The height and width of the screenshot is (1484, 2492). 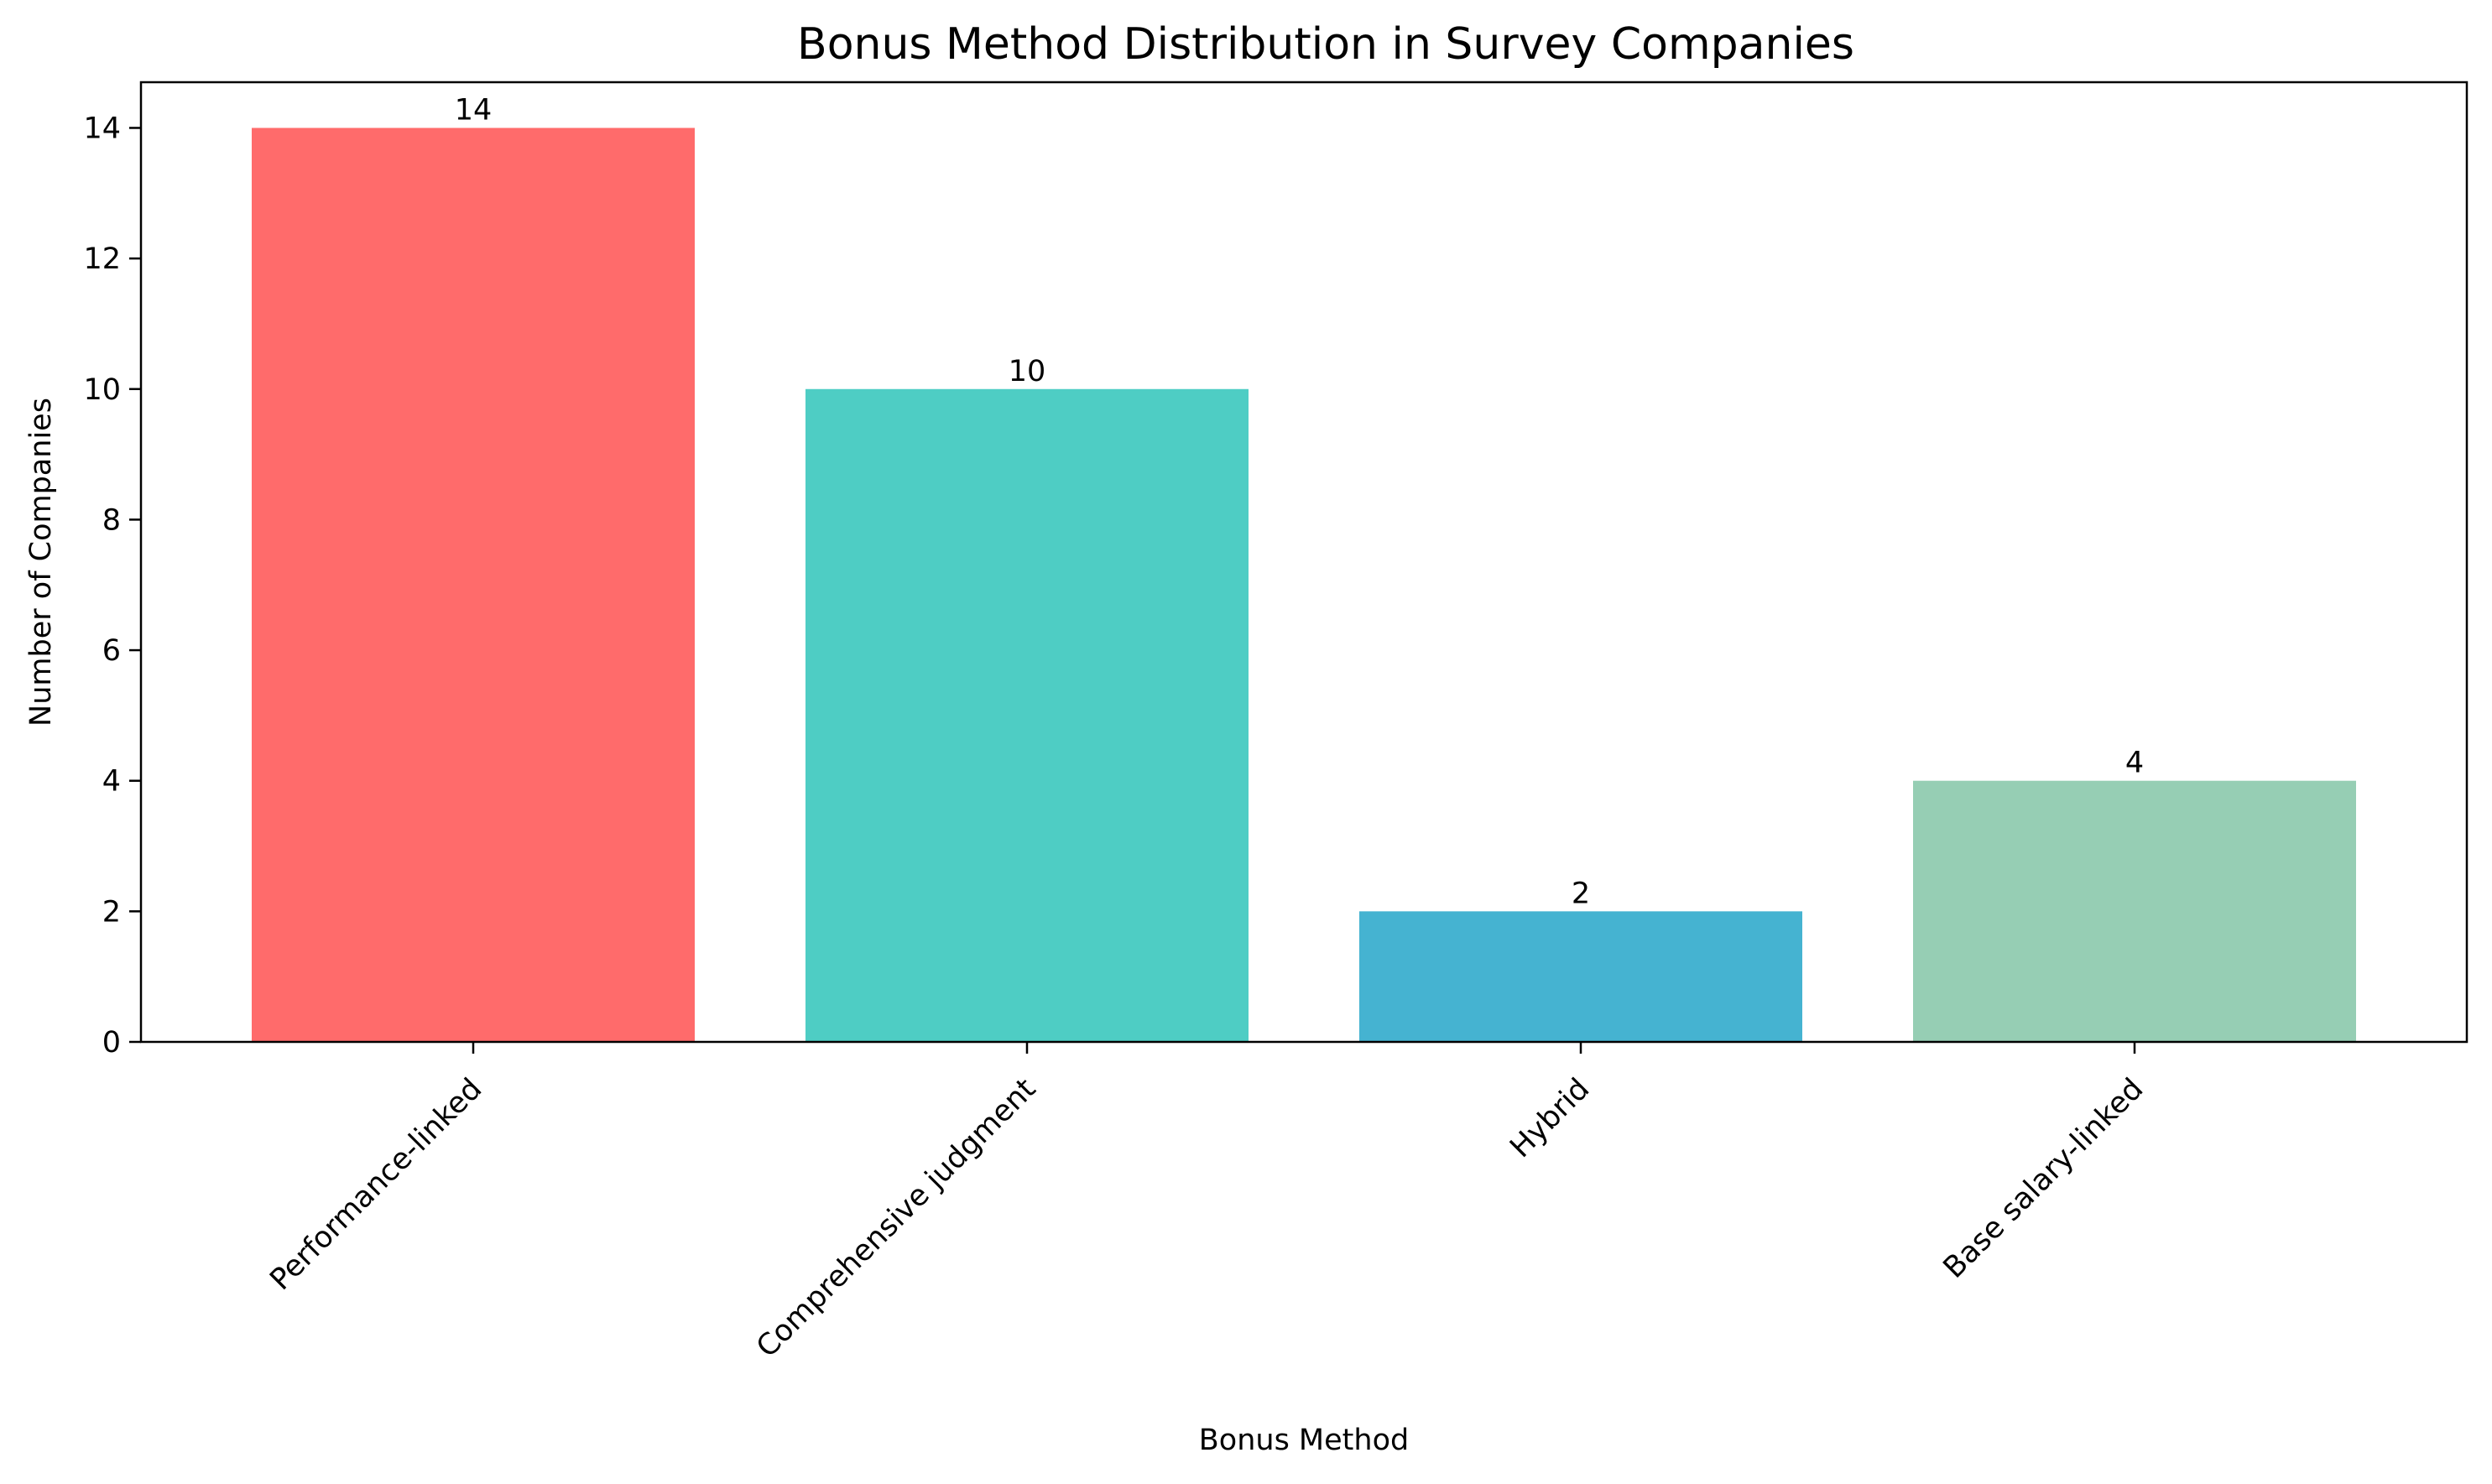 I want to click on data-label-3: 2, so click(x=1581, y=893).